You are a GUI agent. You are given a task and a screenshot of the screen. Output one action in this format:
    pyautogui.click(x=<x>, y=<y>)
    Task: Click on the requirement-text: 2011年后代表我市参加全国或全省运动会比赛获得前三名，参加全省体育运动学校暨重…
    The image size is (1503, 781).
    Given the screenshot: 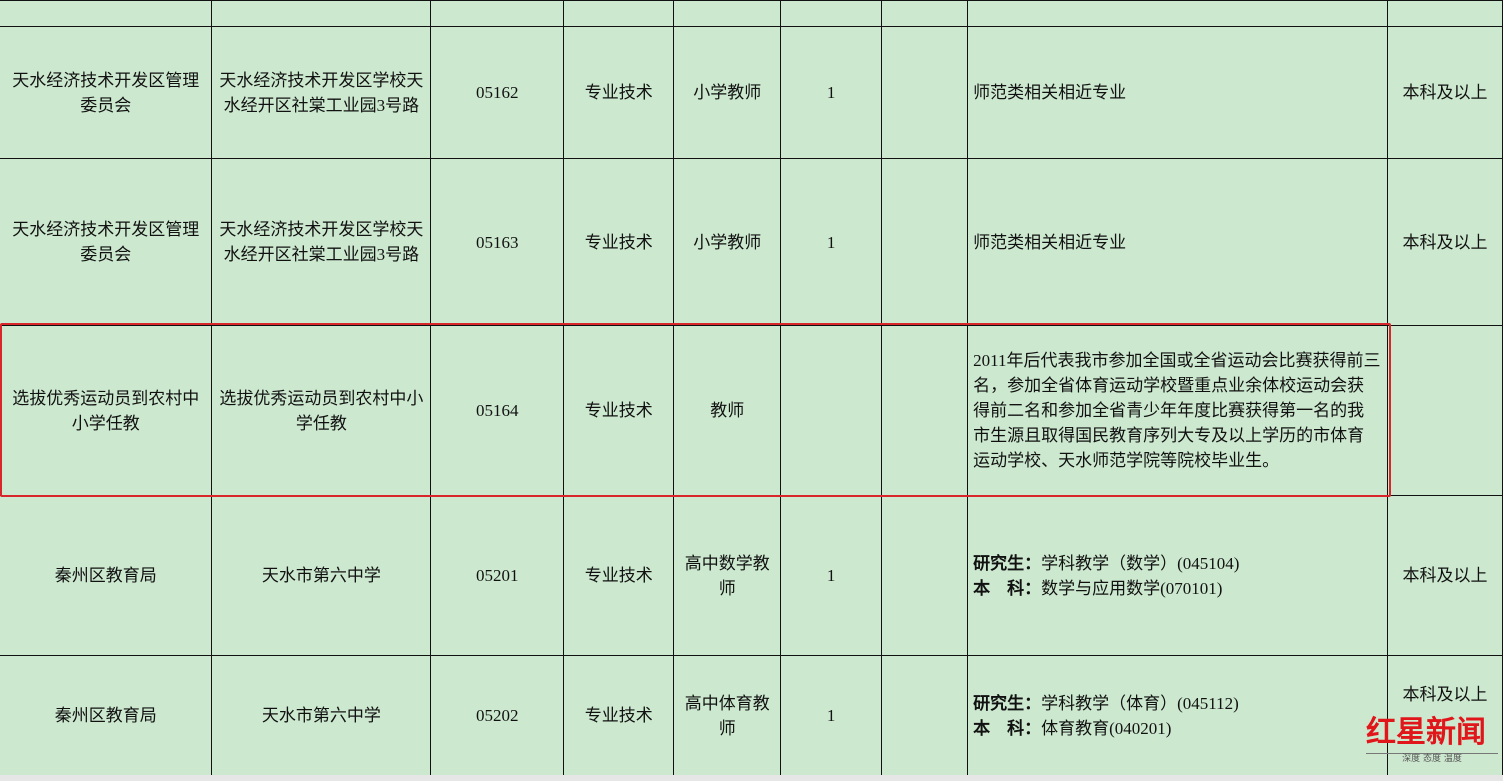 What is the action you would take?
    pyautogui.click(x=1177, y=410)
    